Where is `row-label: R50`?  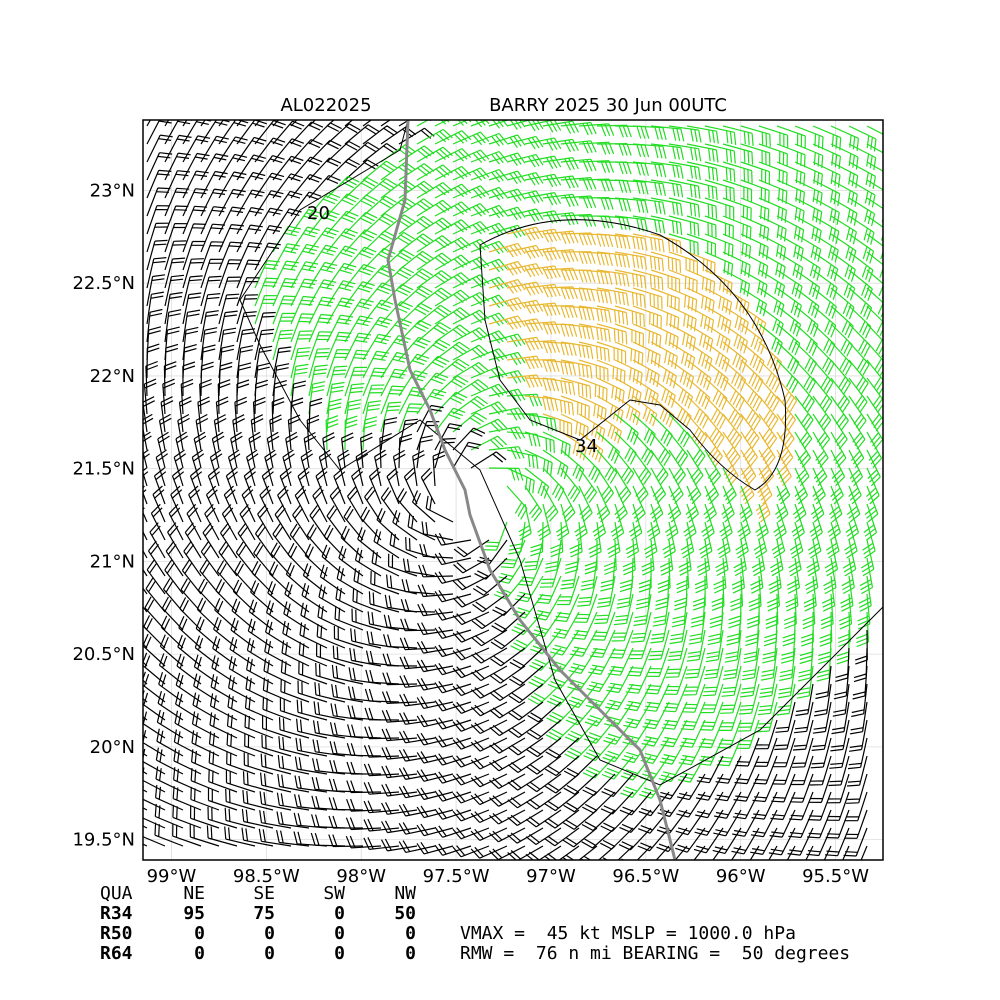
row-label: R50 is located at coordinates (116, 933).